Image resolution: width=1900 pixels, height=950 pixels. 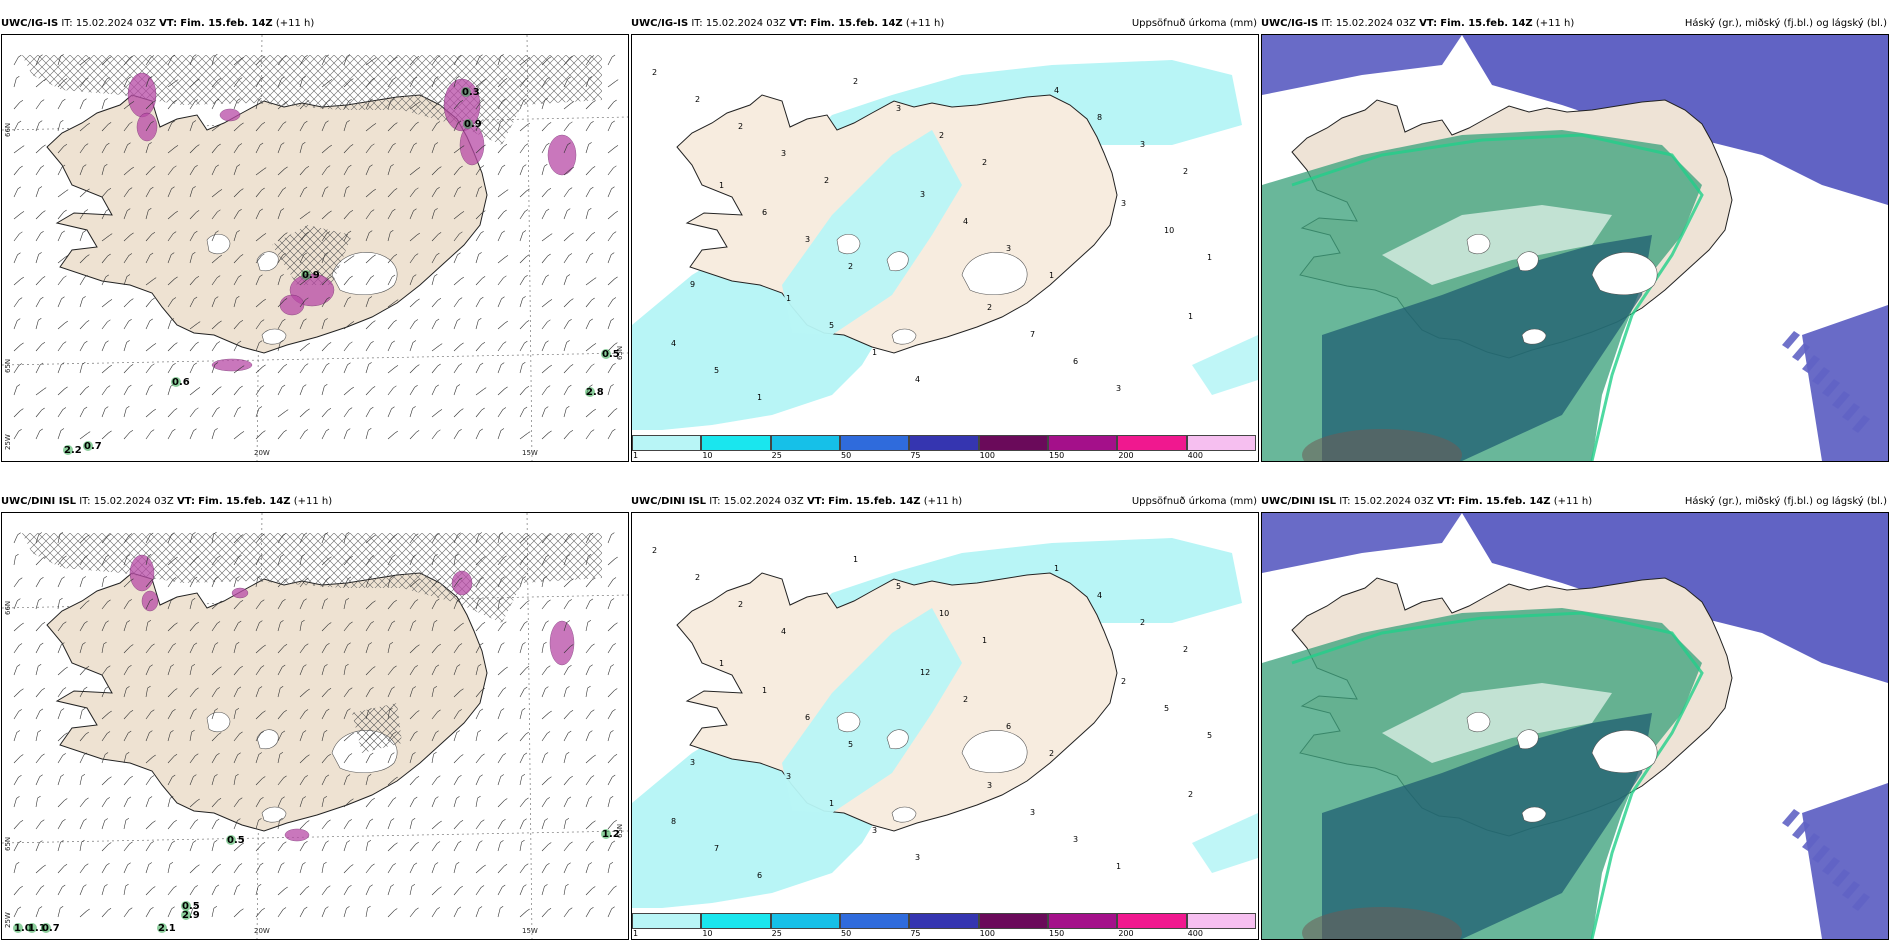 I want to click on high-cloud-northwest, so click(x=1362, y=65).